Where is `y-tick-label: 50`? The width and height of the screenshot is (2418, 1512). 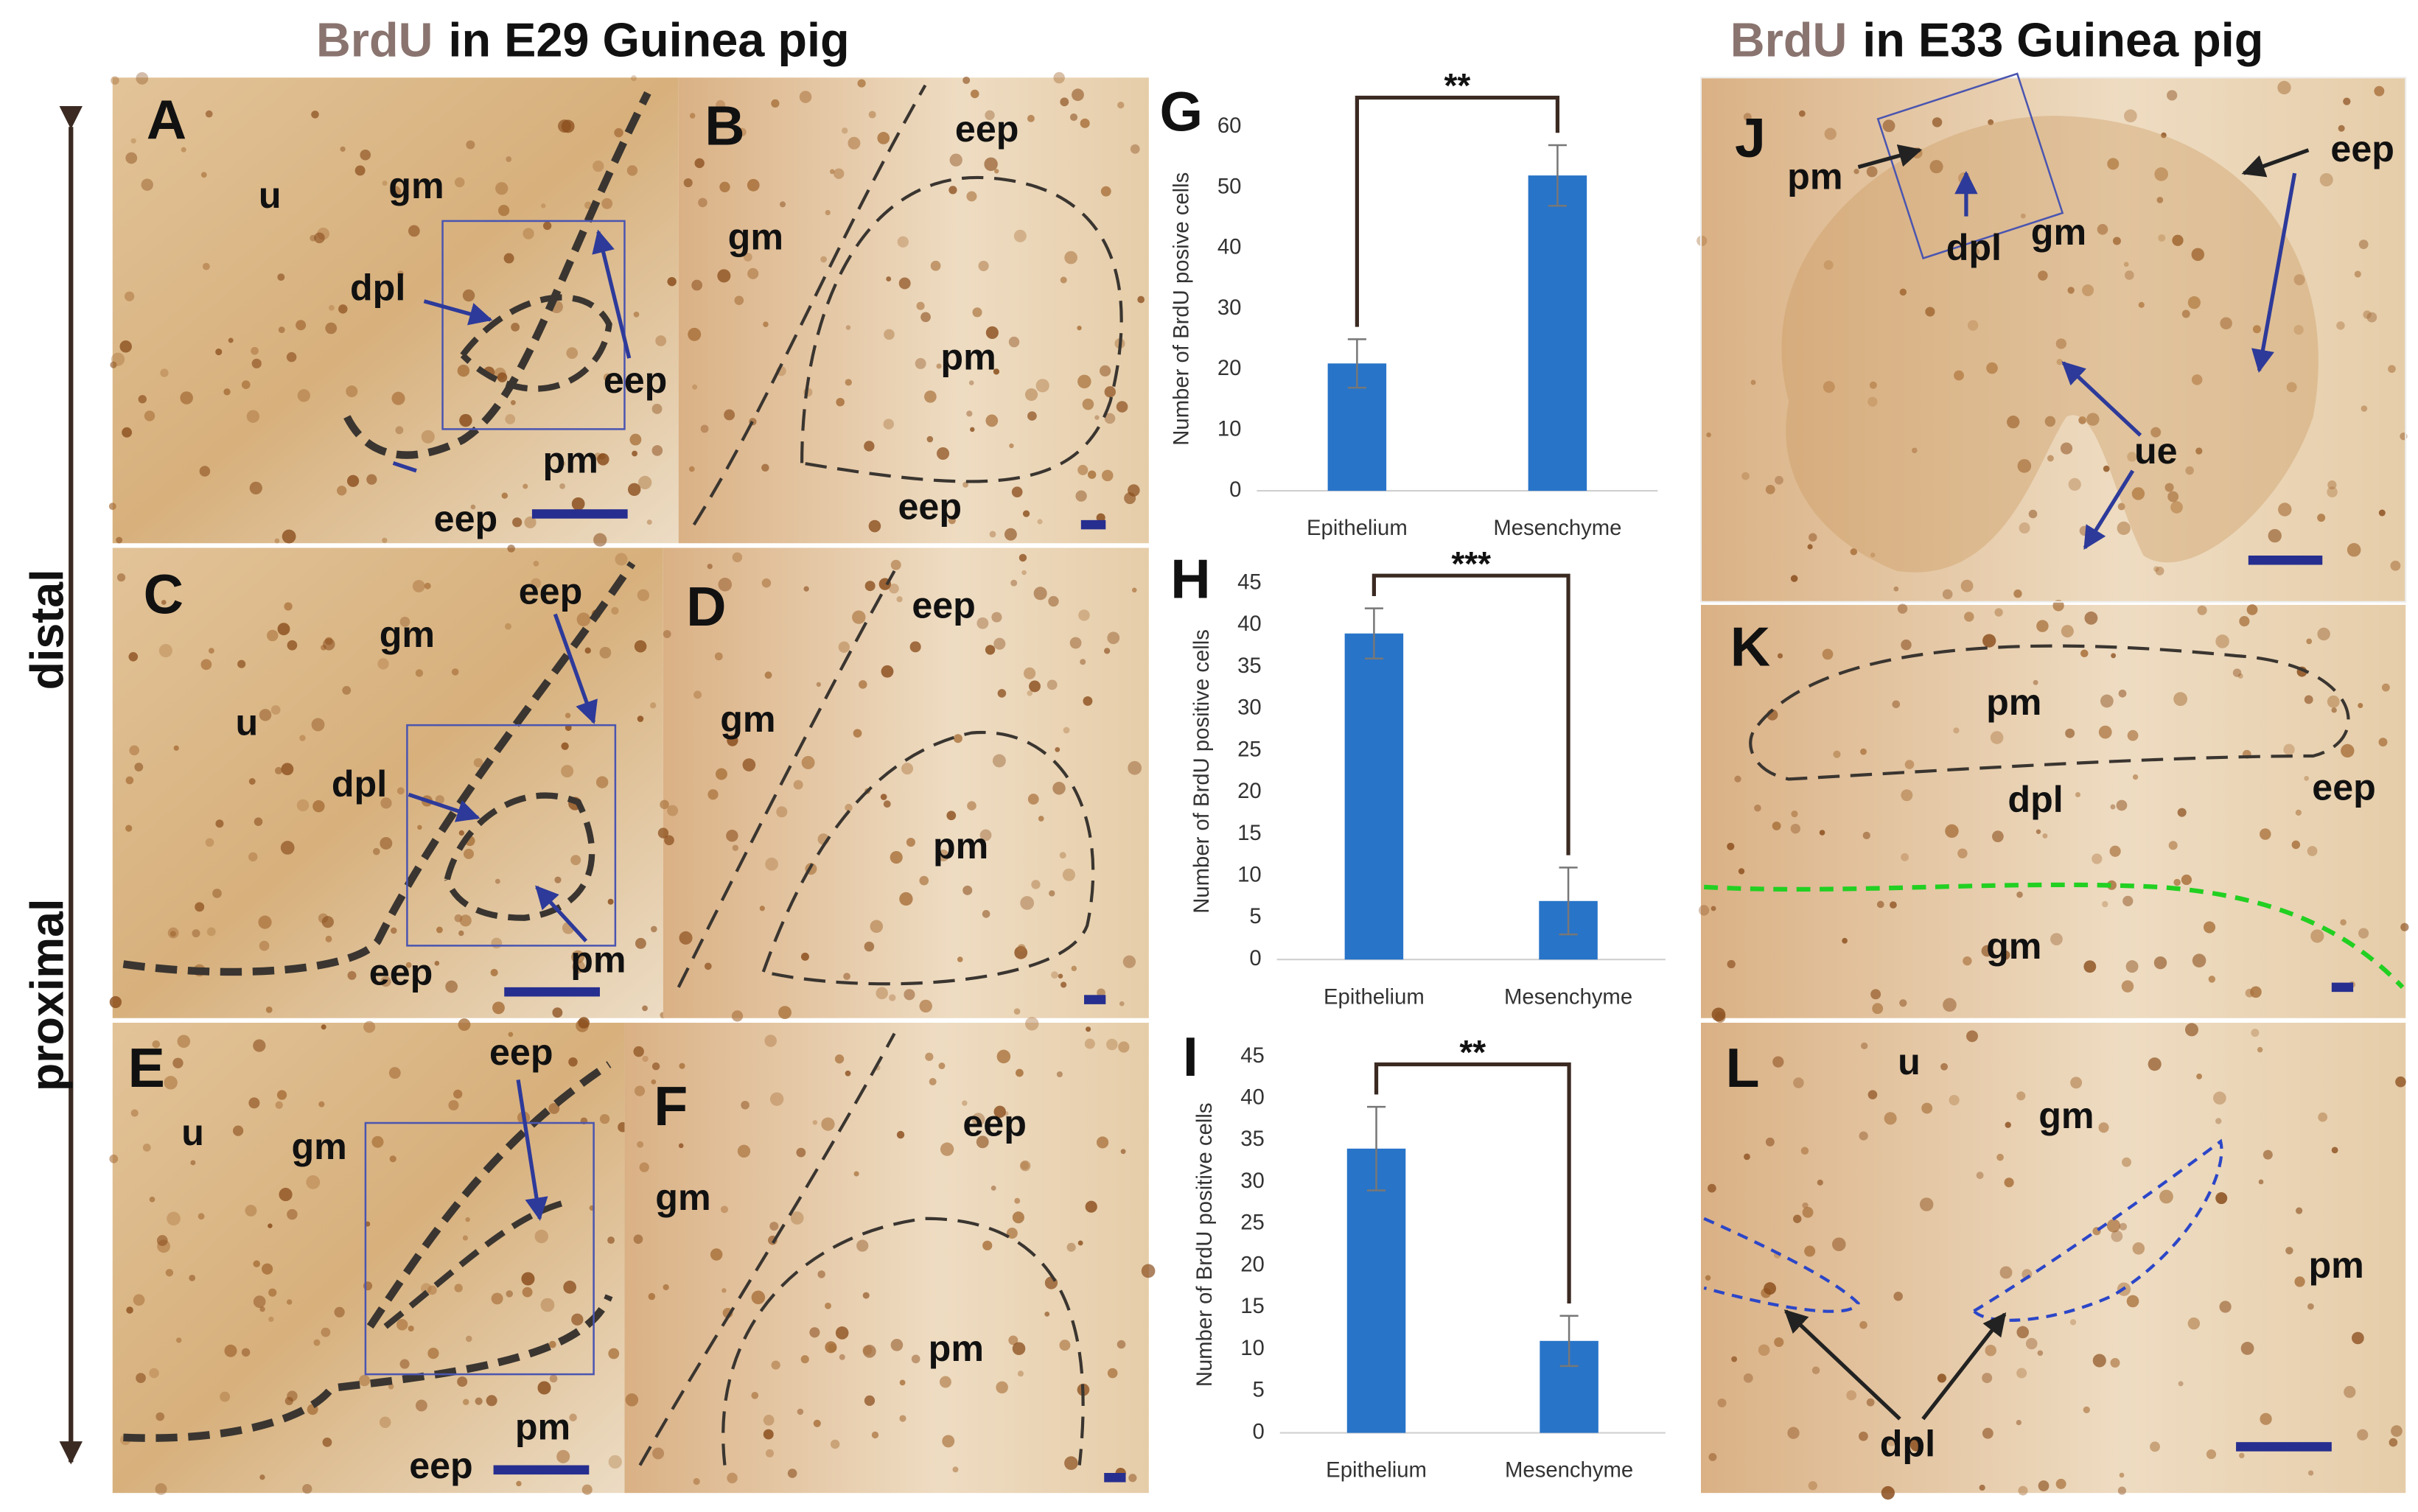
y-tick-label: 50 is located at coordinates (1230, 186).